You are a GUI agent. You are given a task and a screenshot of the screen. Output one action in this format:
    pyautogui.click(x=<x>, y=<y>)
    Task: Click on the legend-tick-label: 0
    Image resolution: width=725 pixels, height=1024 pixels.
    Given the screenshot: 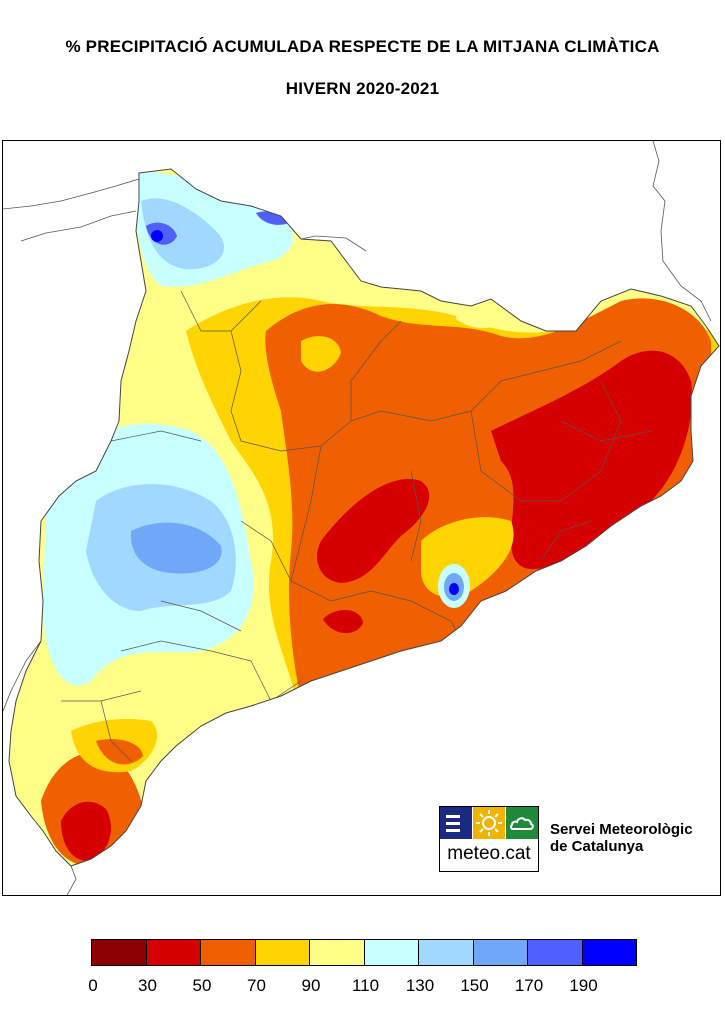 What is the action you would take?
    pyautogui.click(x=93, y=985)
    